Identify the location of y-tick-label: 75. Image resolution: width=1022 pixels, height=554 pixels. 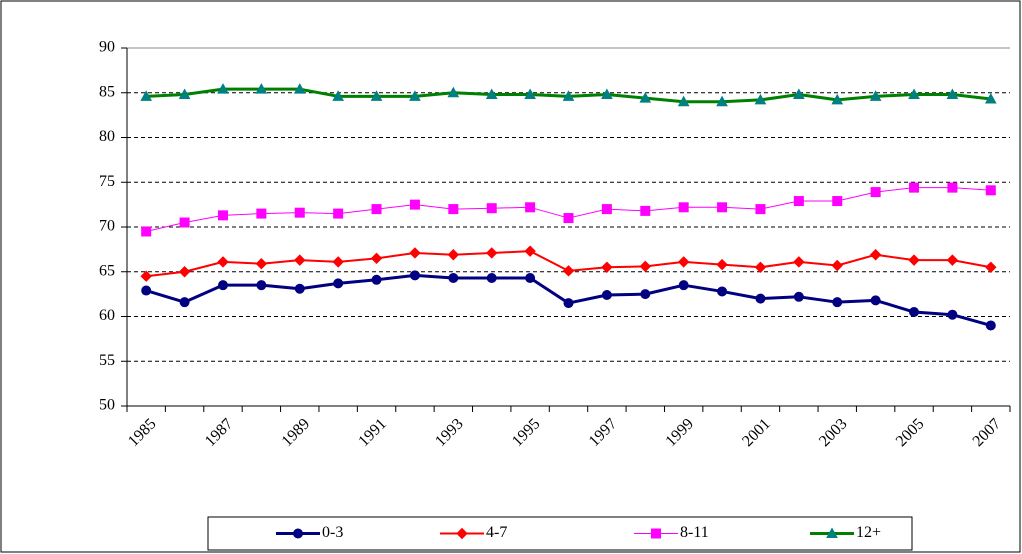
(107, 181).